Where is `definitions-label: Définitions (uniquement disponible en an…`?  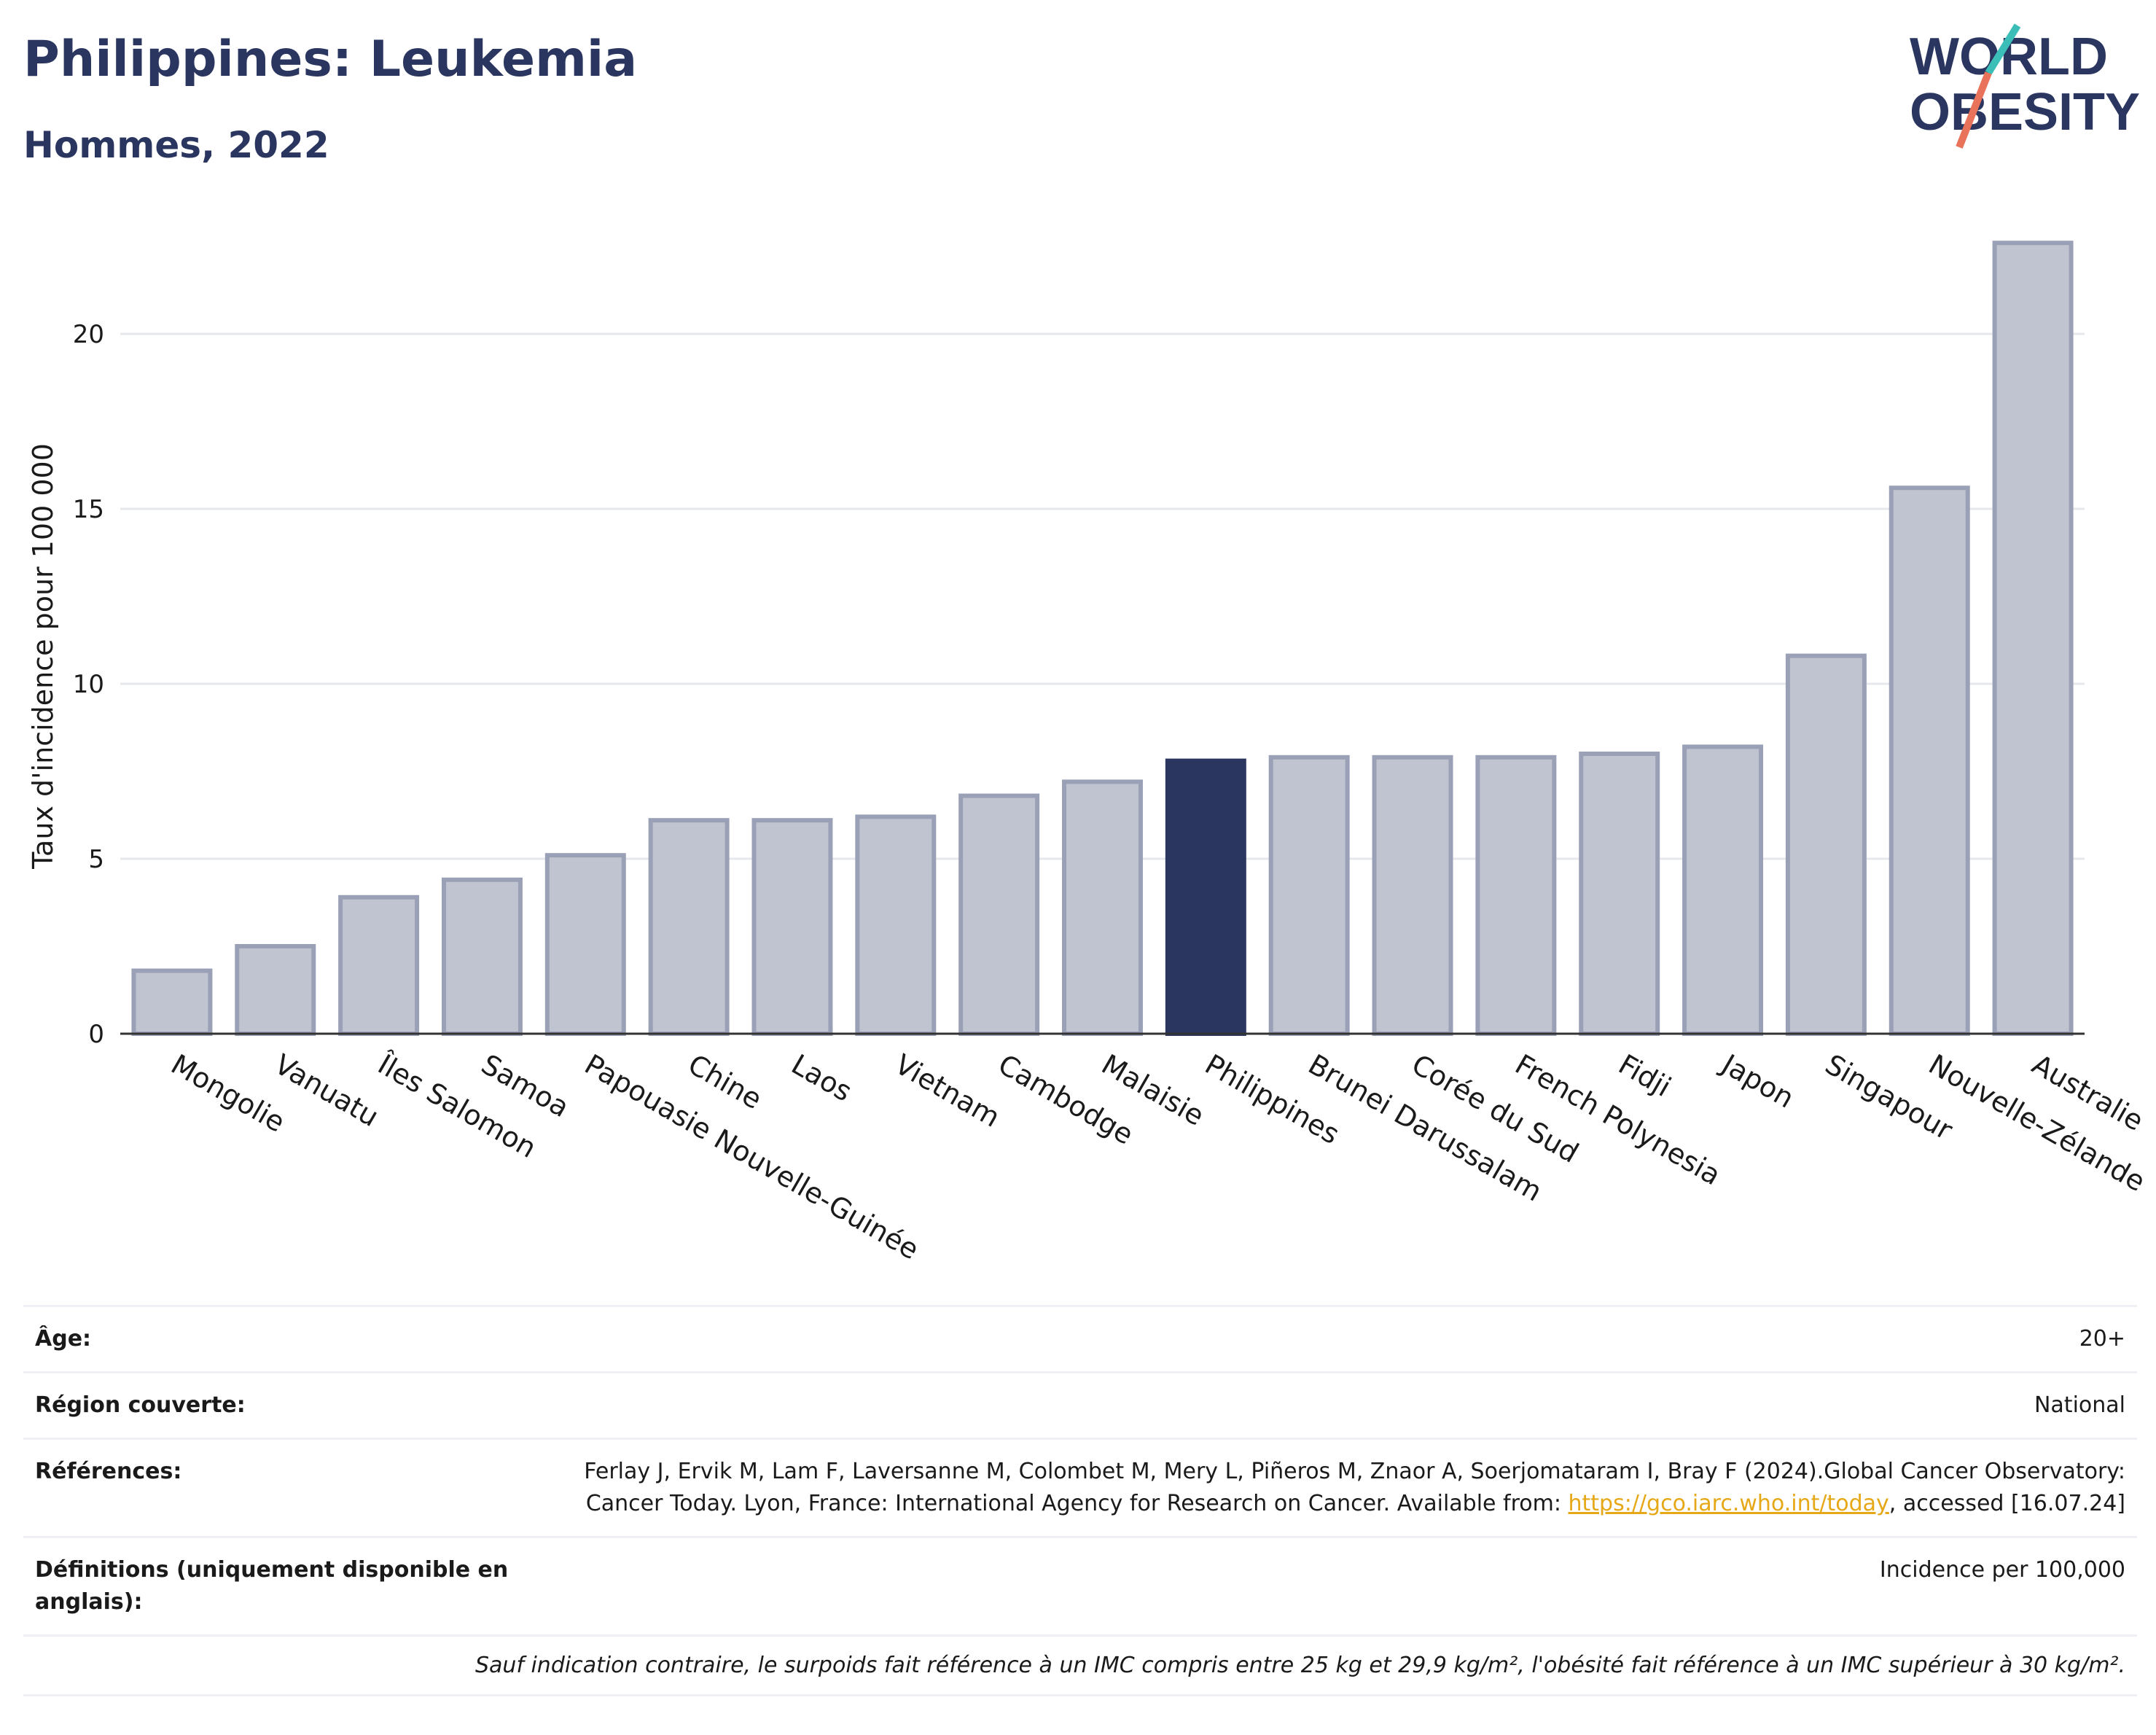 definitions-label: Définitions (uniquement disponible en an… is located at coordinates (272, 1586).